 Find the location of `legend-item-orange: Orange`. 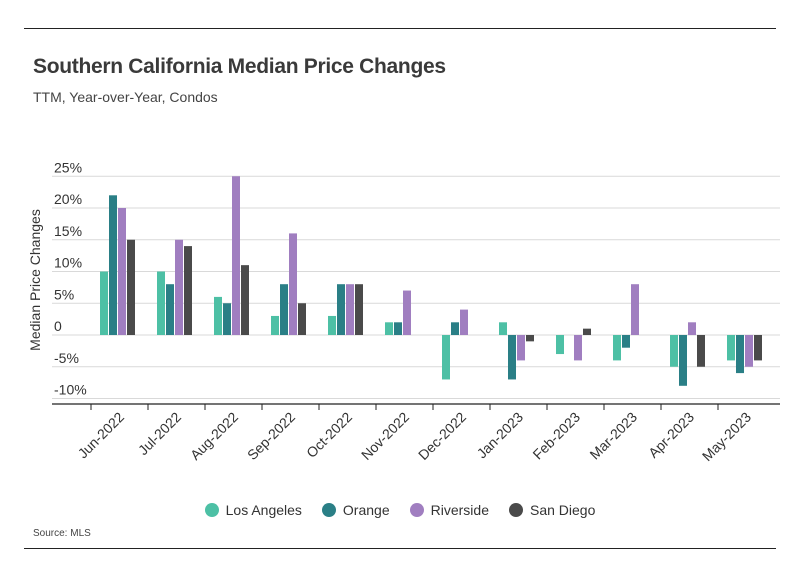

legend-item-orange: Orange is located at coordinates (355, 510).